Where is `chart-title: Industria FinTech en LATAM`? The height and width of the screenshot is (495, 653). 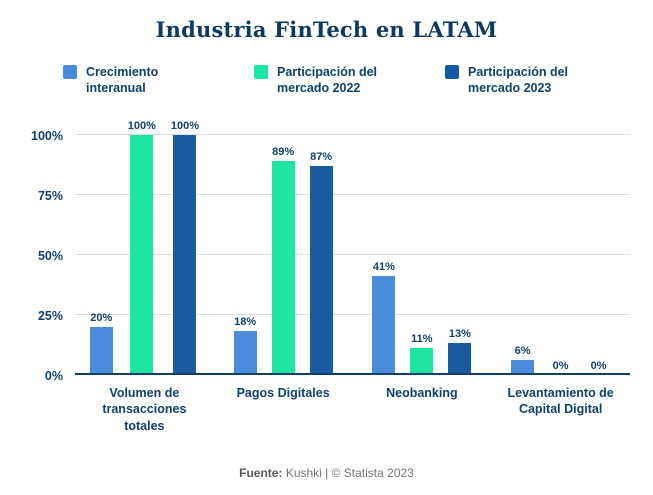 chart-title: Industria FinTech en LATAM is located at coordinates (326, 29).